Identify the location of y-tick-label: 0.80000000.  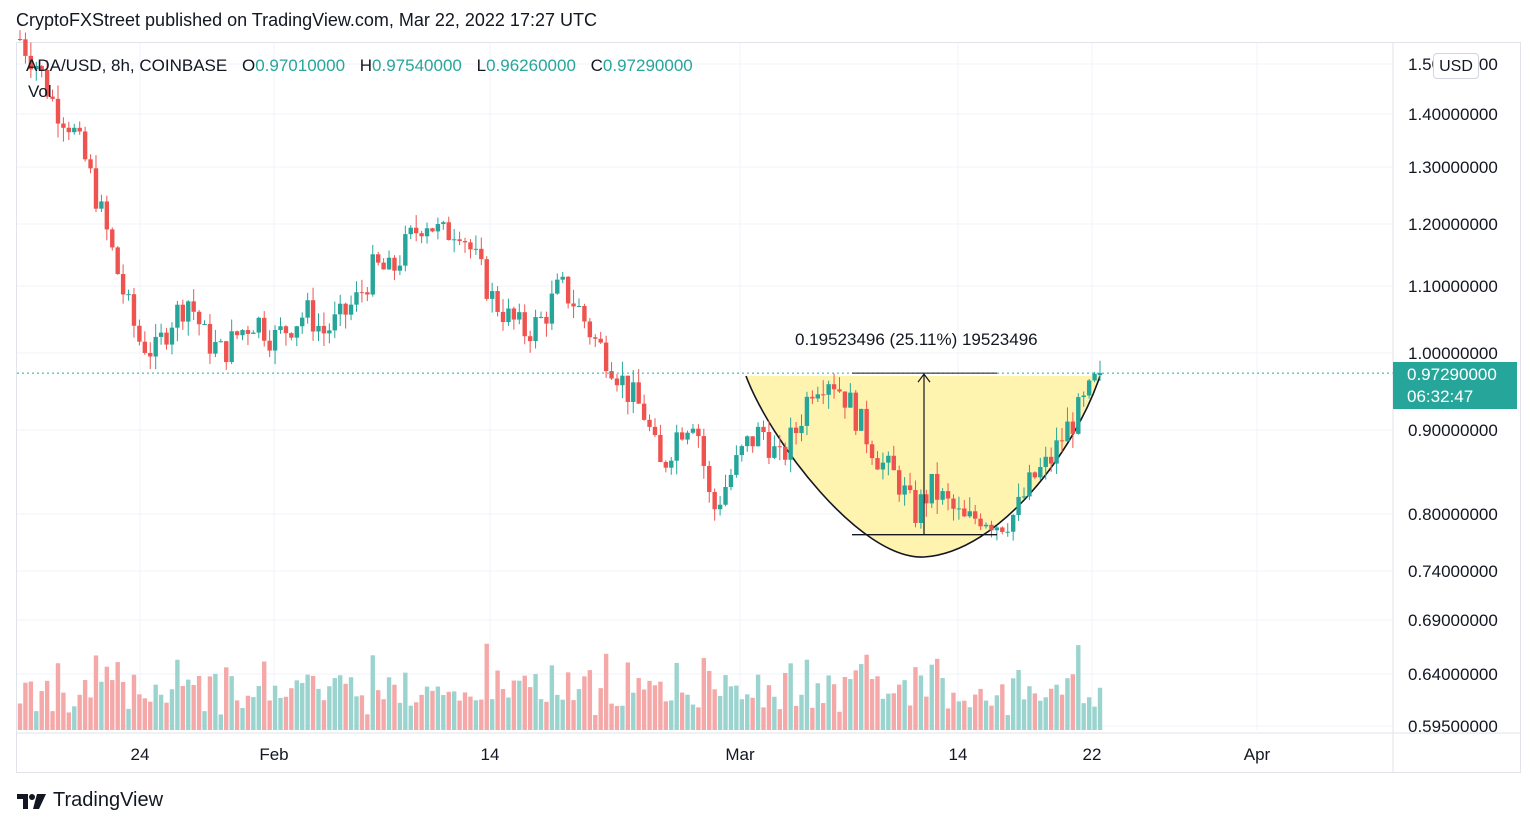
(1453, 514).